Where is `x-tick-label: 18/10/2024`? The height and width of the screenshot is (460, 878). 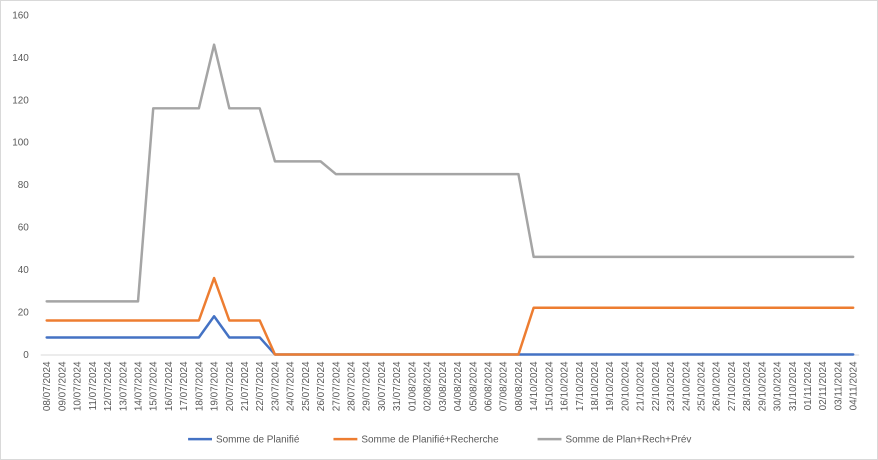
x-tick-label: 18/10/2024 is located at coordinates (595, 386).